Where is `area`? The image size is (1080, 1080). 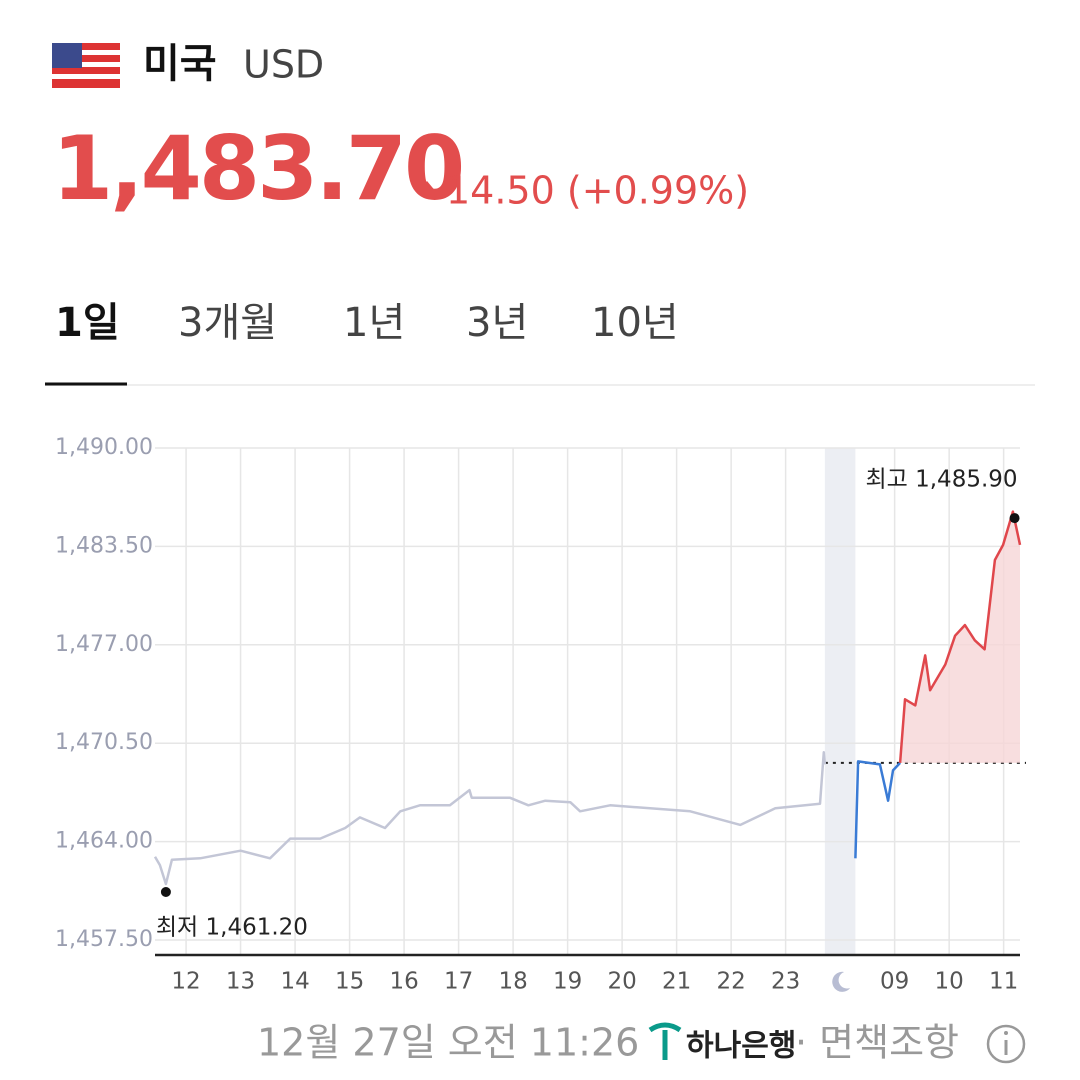
area is located at coordinates (960, 637).